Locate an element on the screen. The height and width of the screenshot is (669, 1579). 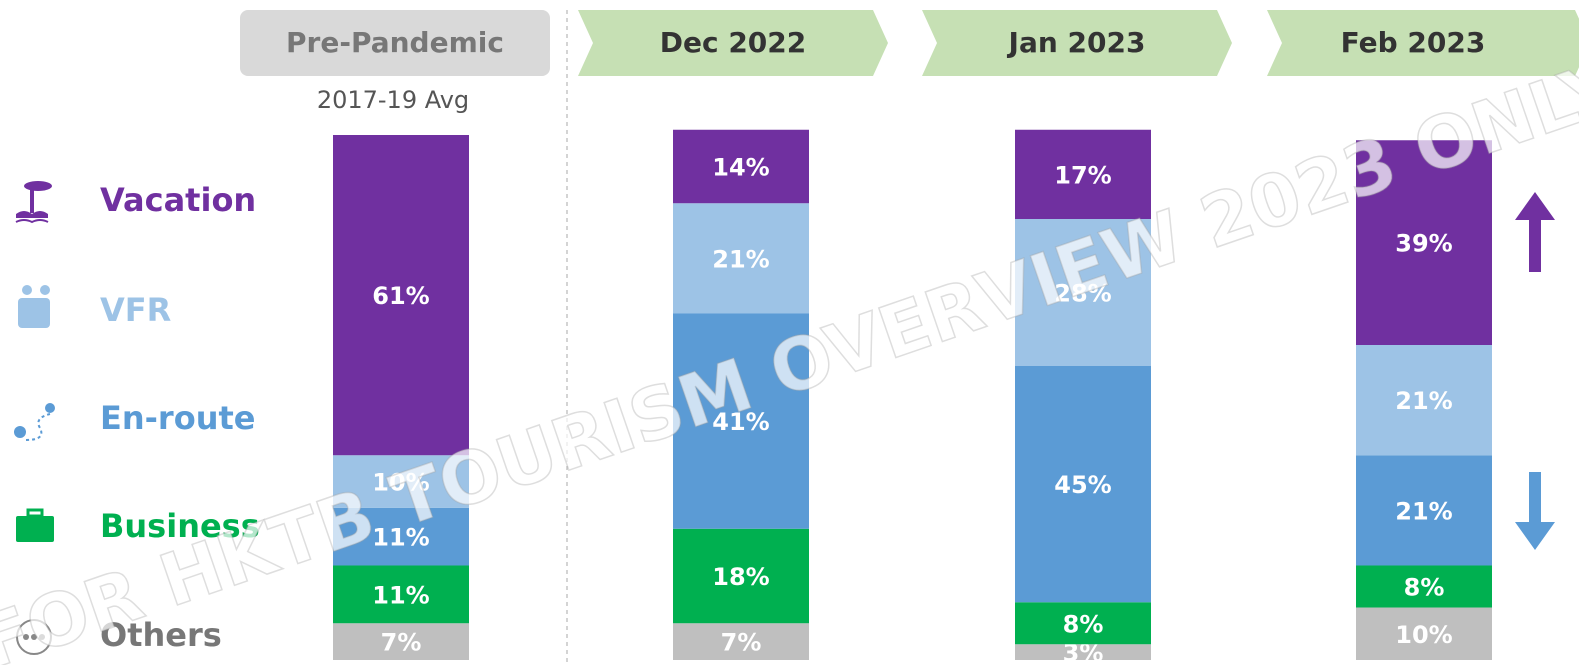
value-label: 14% is located at coordinates (740, 168).